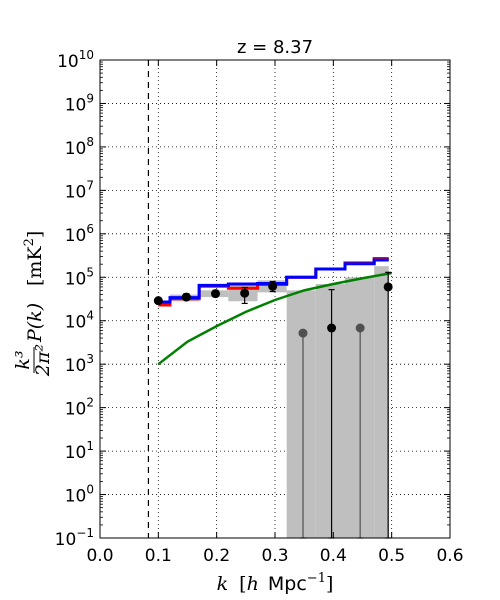 Image resolution: width=500 pixels, height=600 pixels. I want to click on x-axis-unit-power: −1, so click(316, 578).